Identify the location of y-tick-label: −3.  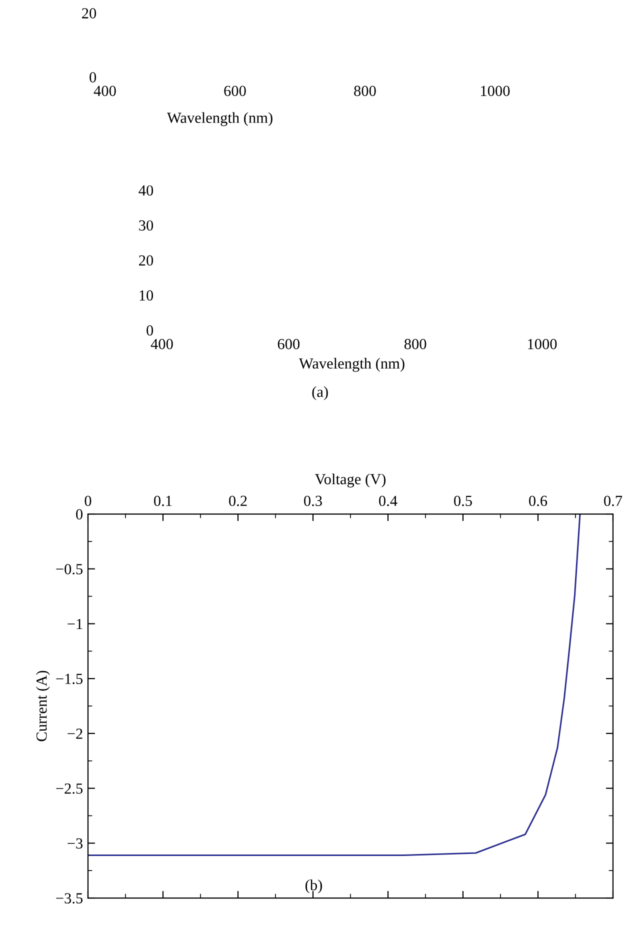
(75, 843).